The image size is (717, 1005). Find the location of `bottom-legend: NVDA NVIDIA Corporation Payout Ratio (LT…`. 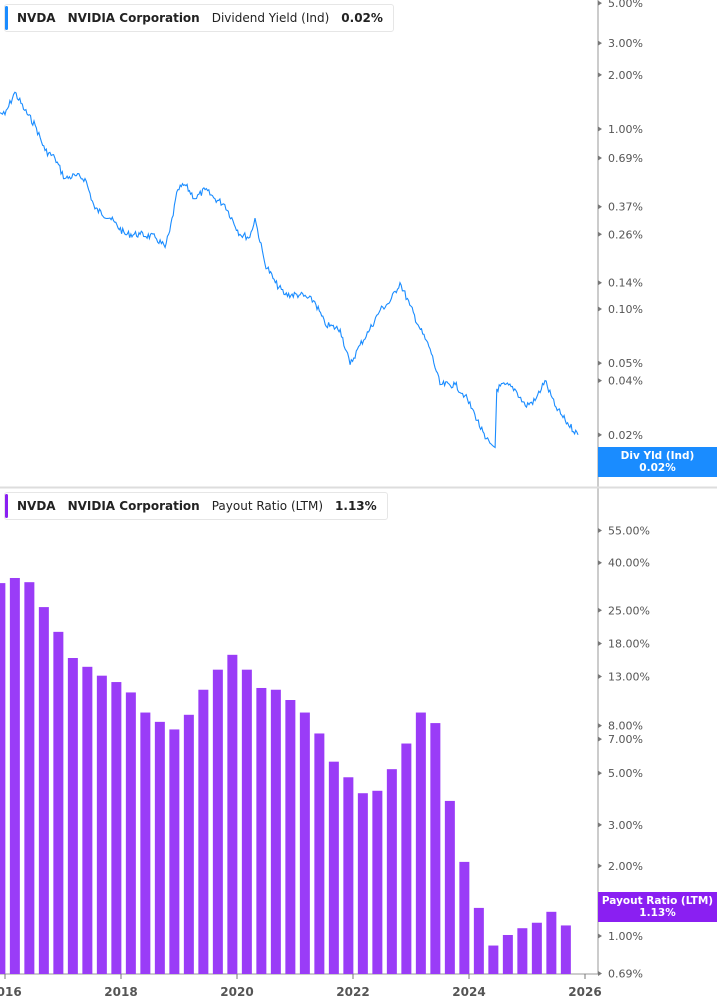

bottom-legend: NVDA NVIDIA Corporation Payout Ratio (LT… is located at coordinates (196, 506).